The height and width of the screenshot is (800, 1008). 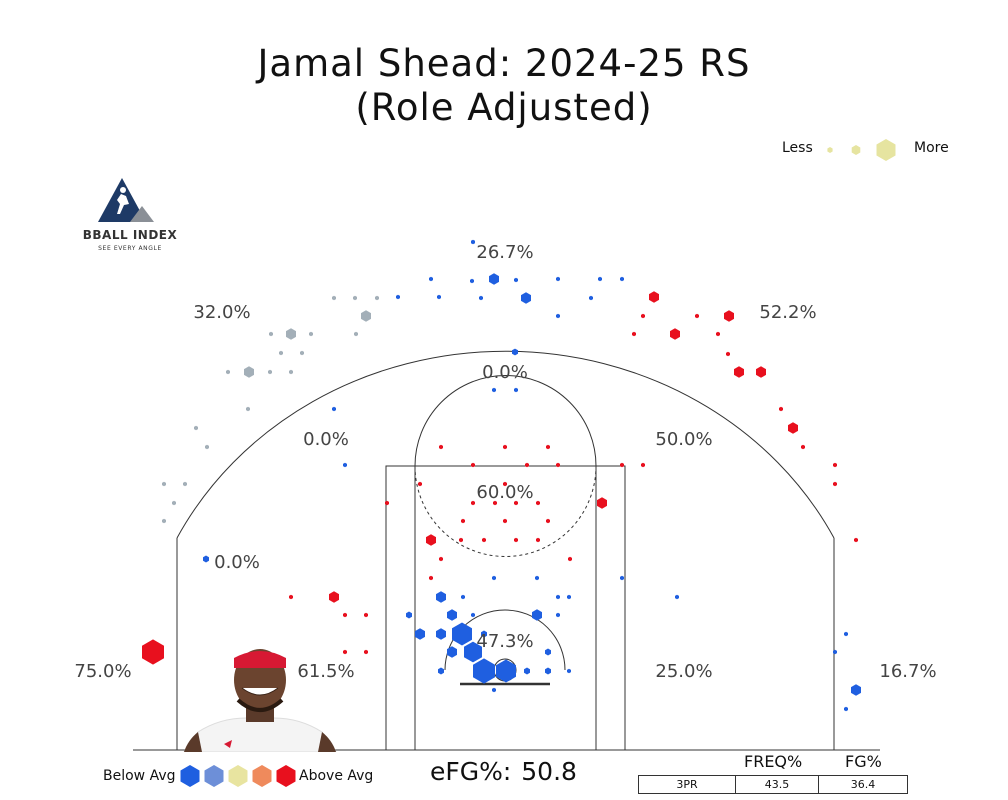 What do you see at coordinates (870, 150) in the screenshot?
I see `size-legend: Less More` at bounding box center [870, 150].